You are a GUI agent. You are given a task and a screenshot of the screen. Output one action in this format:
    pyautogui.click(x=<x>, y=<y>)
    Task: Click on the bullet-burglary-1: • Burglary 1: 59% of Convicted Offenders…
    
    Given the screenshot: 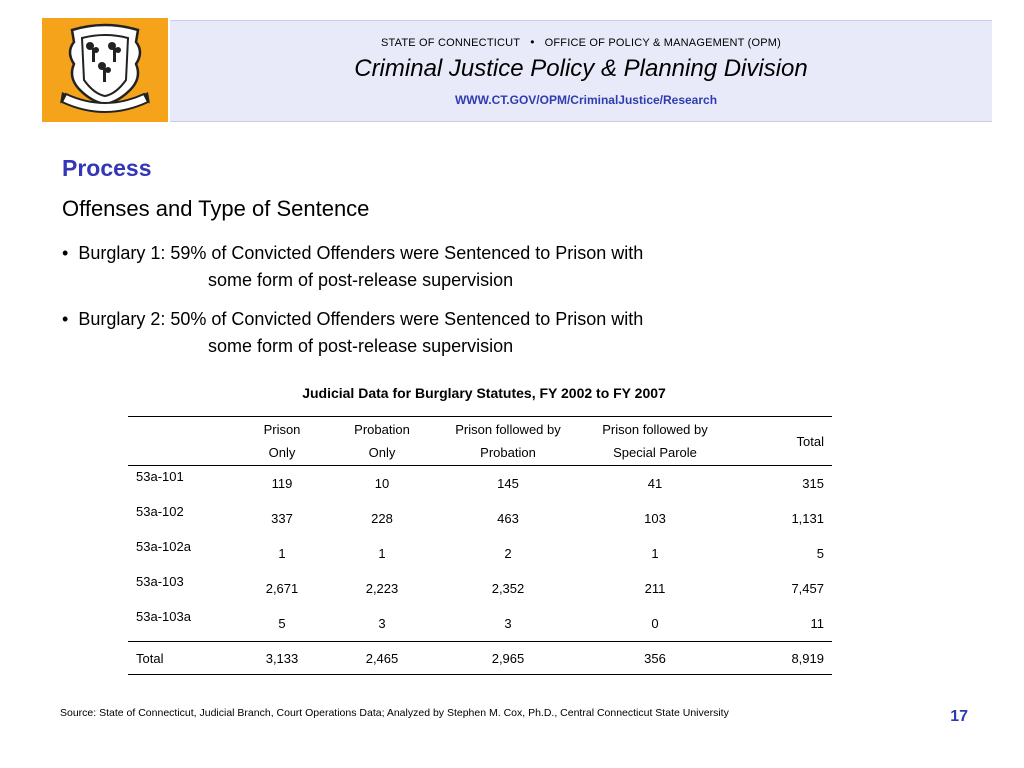 What is the action you would take?
    pyautogui.click(x=352, y=267)
    